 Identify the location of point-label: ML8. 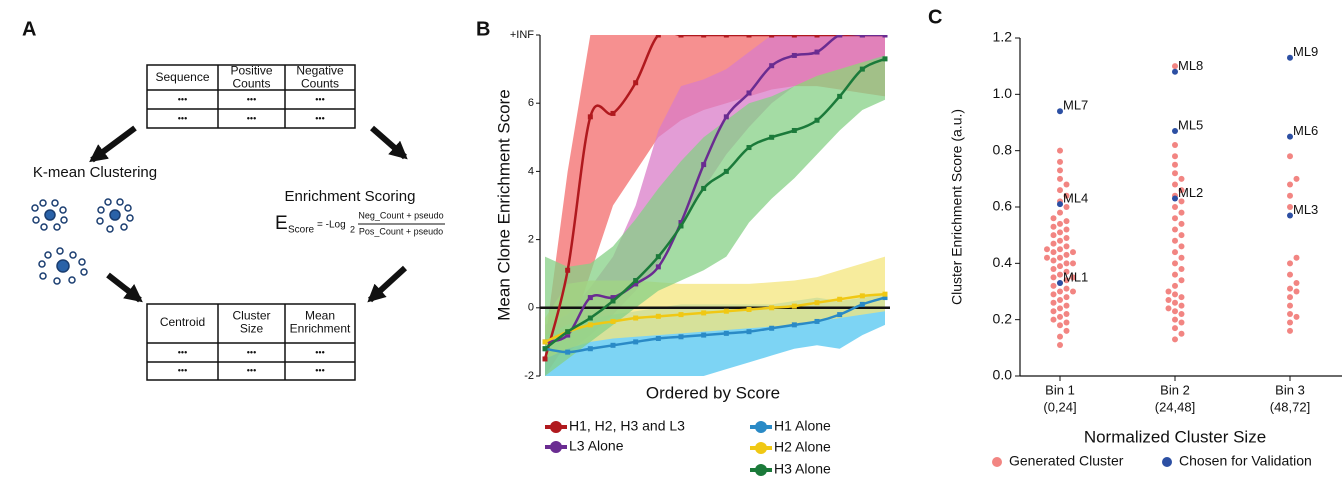
(1190, 65).